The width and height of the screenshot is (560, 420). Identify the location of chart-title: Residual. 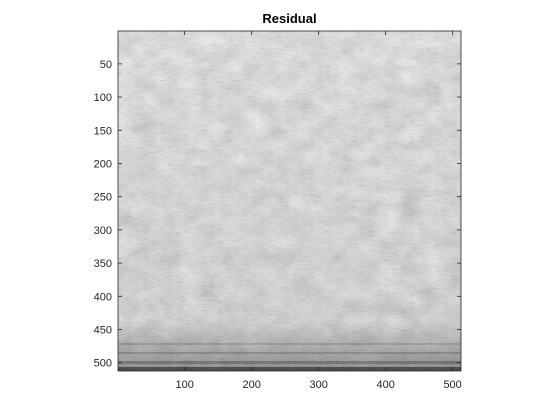
(289, 18).